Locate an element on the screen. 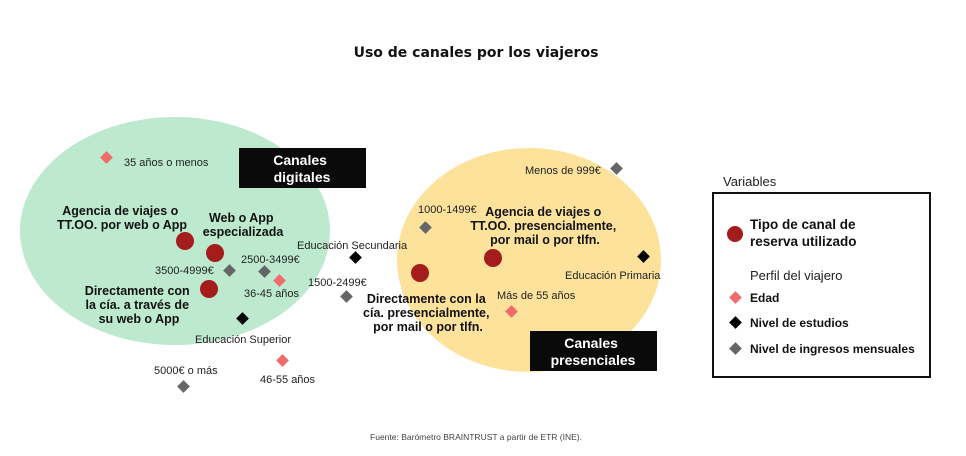 The height and width of the screenshot is (456, 966). label-ingresos-menos-999: Menos de 999€ is located at coordinates (563, 171).